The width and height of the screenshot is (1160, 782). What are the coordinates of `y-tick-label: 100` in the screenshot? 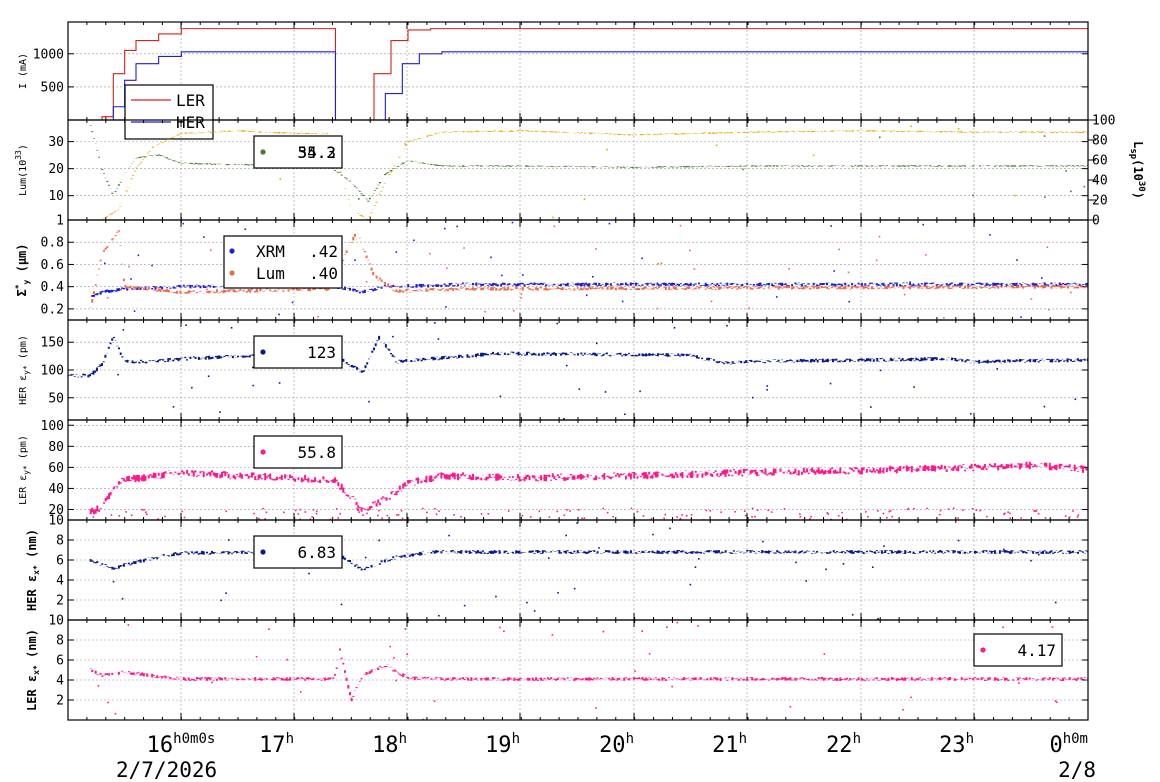 It's located at (52, 426).